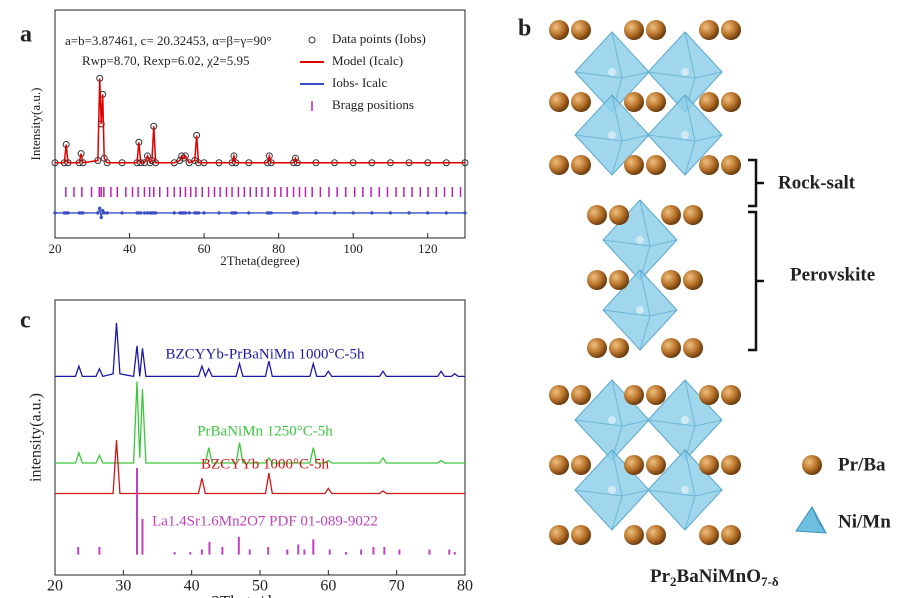 The width and height of the screenshot is (917, 598). I want to click on x-tick-label: 100, so click(353, 248).